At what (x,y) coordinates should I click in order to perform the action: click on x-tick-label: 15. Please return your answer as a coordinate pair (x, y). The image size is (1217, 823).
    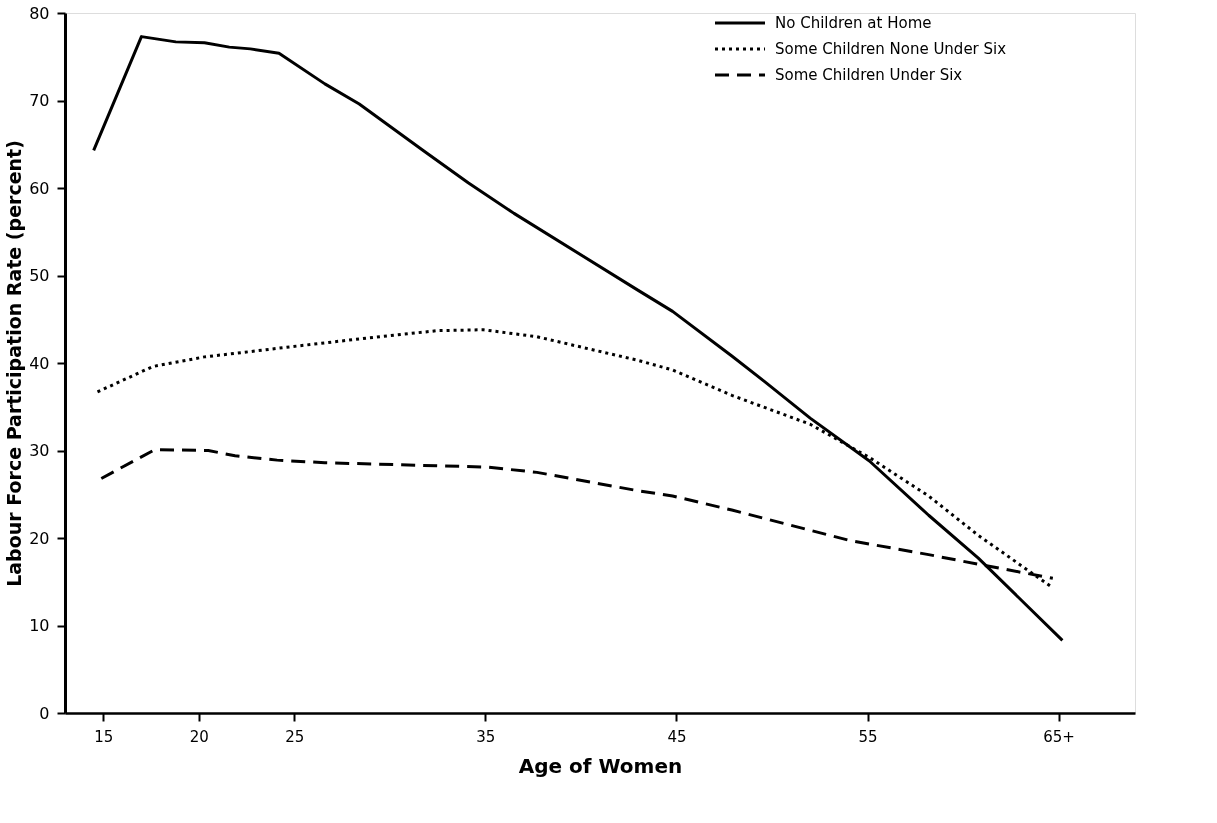
    Looking at the image, I should click on (104, 736).